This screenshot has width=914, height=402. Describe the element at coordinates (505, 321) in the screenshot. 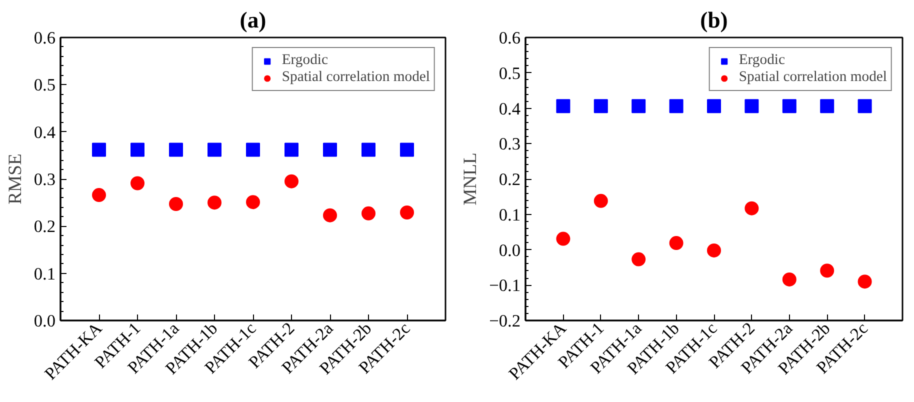

I see `y-tick-label: −0.2` at that location.